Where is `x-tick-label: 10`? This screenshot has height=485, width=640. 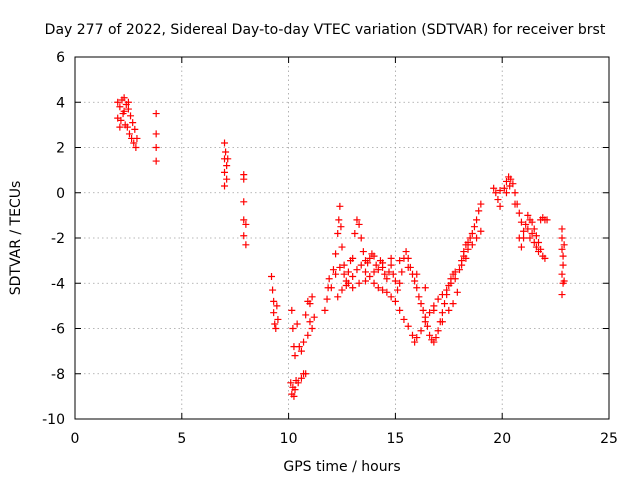 x-tick-label: 10 is located at coordinates (289, 439).